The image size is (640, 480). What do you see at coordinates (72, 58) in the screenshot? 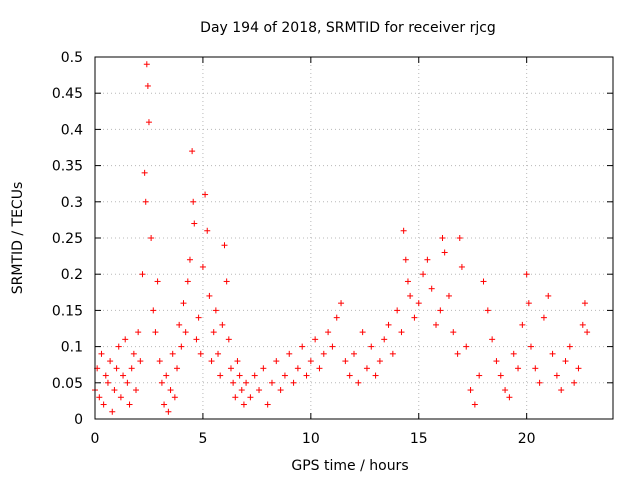
I see `y-tick-label: 0.5` at bounding box center [72, 58].